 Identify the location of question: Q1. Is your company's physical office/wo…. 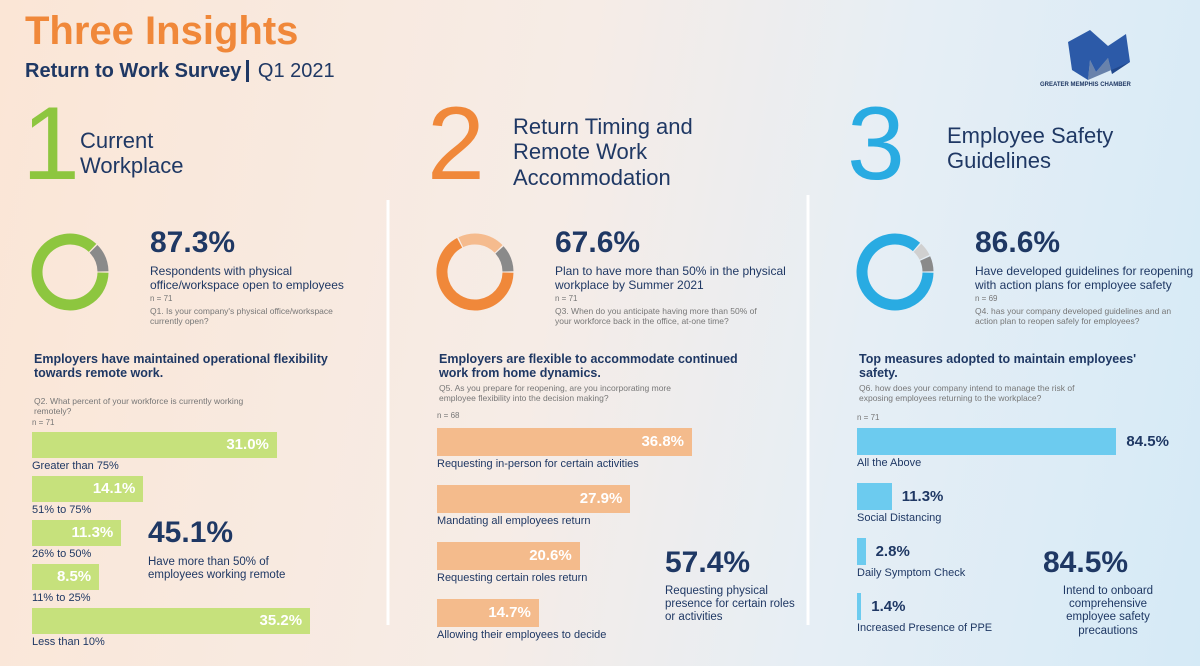
(241, 316).